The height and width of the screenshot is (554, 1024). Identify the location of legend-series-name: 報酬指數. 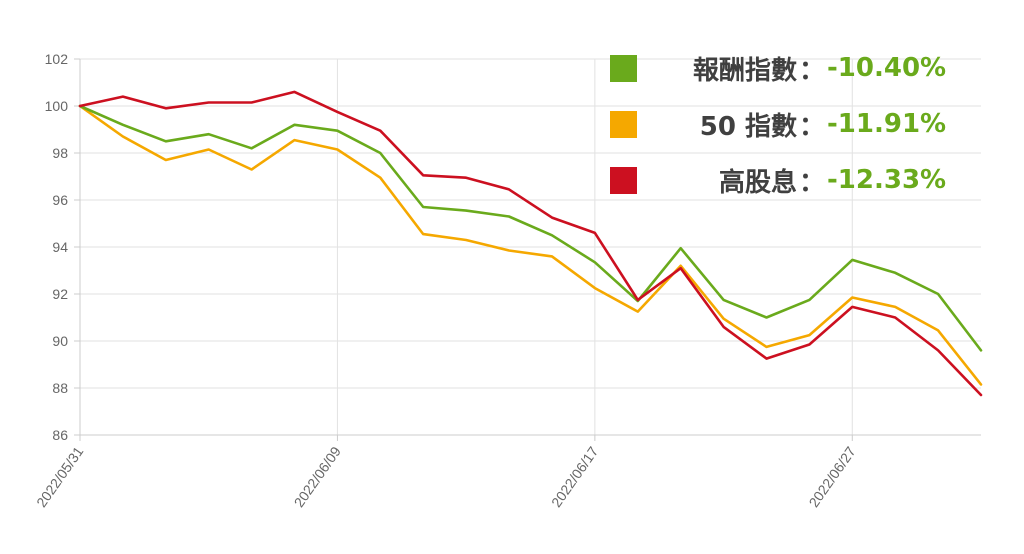
(744, 70).